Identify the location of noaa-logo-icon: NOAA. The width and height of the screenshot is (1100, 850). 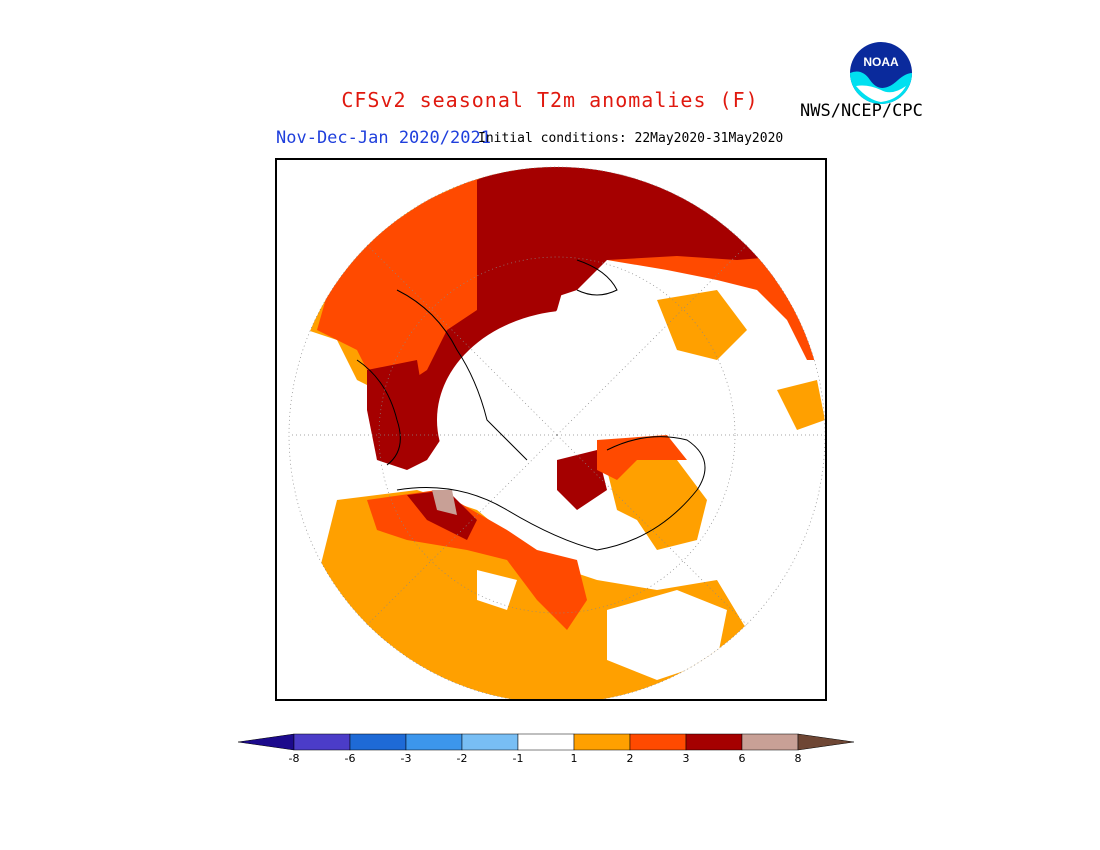
(881, 73).